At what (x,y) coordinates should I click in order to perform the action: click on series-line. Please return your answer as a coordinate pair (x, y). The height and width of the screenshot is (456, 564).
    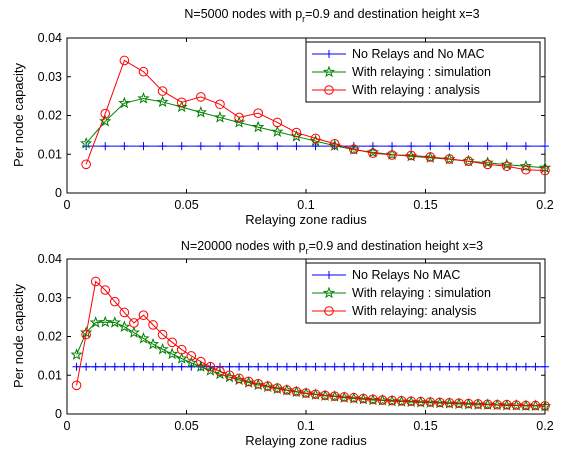
    Looking at the image, I should click on (315, 133).